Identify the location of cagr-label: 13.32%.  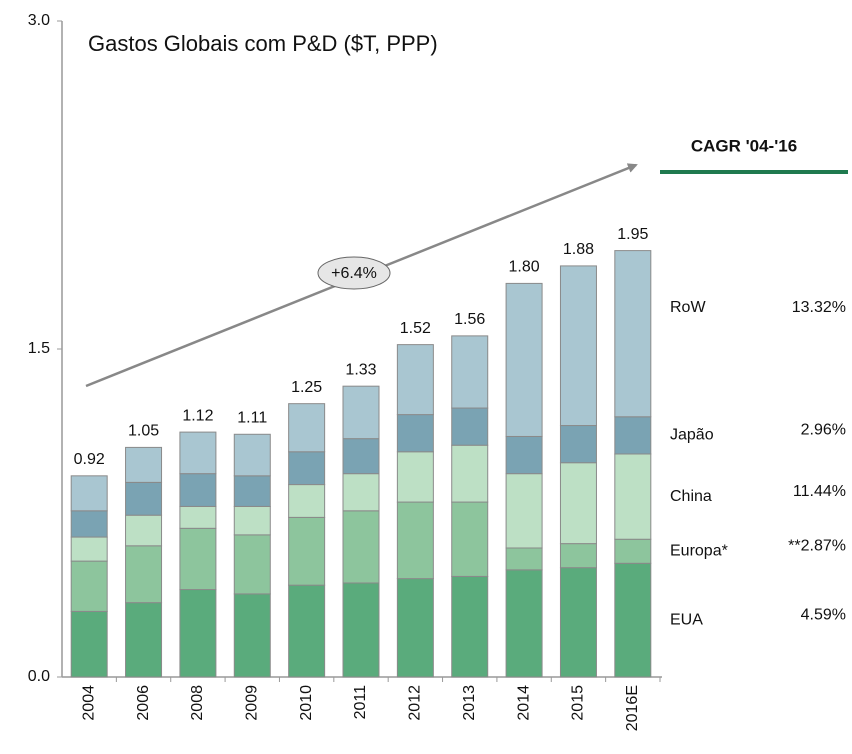
(819, 307).